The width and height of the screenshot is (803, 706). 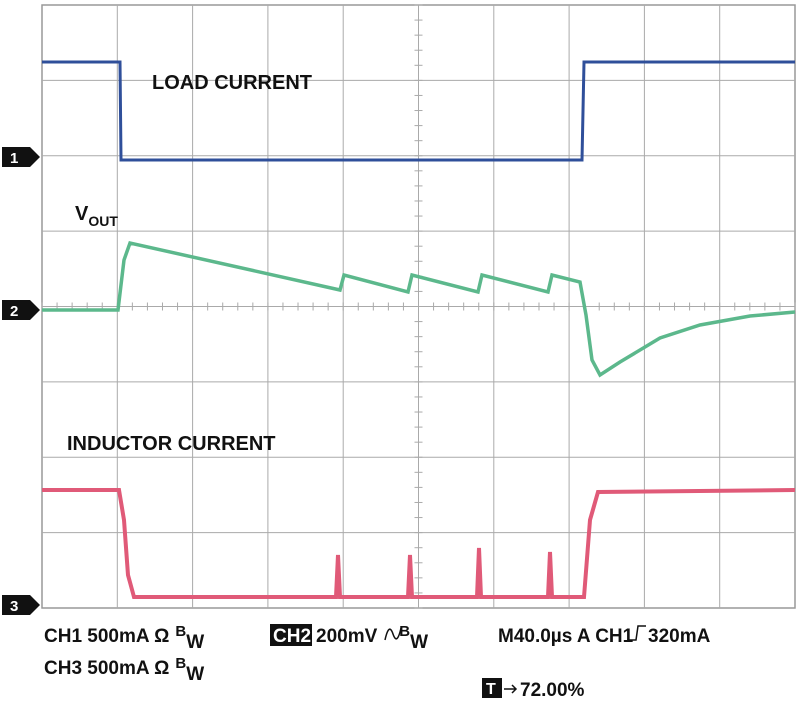 I want to click on ch2-badge, so click(x=291, y=635).